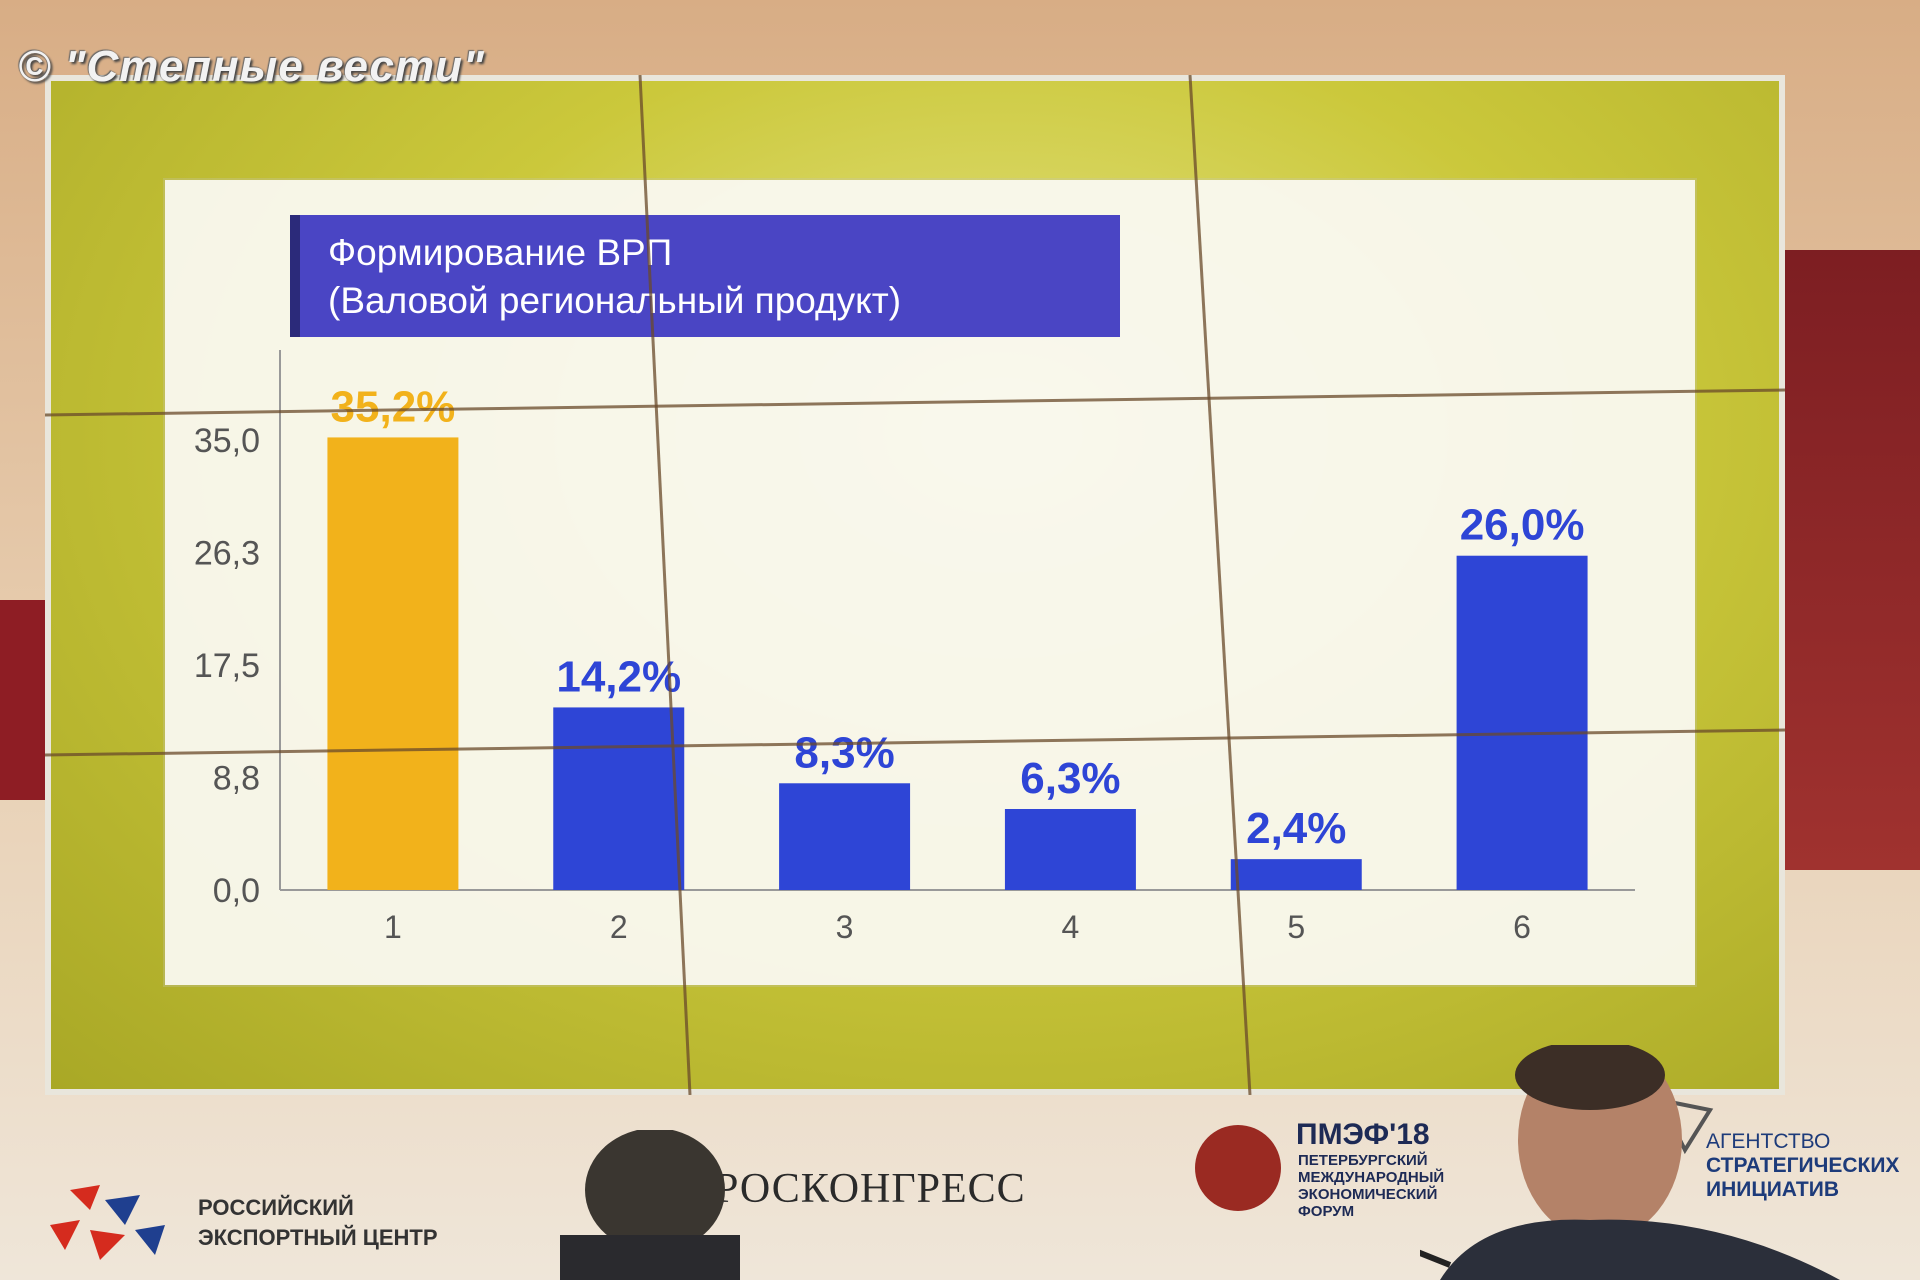 The image size is (1920, 1280). What do you see at coordinates (1522, 525) in the screenshot?
I see `bar-data-label: 26,0%` at bounding box center [1522, 525].